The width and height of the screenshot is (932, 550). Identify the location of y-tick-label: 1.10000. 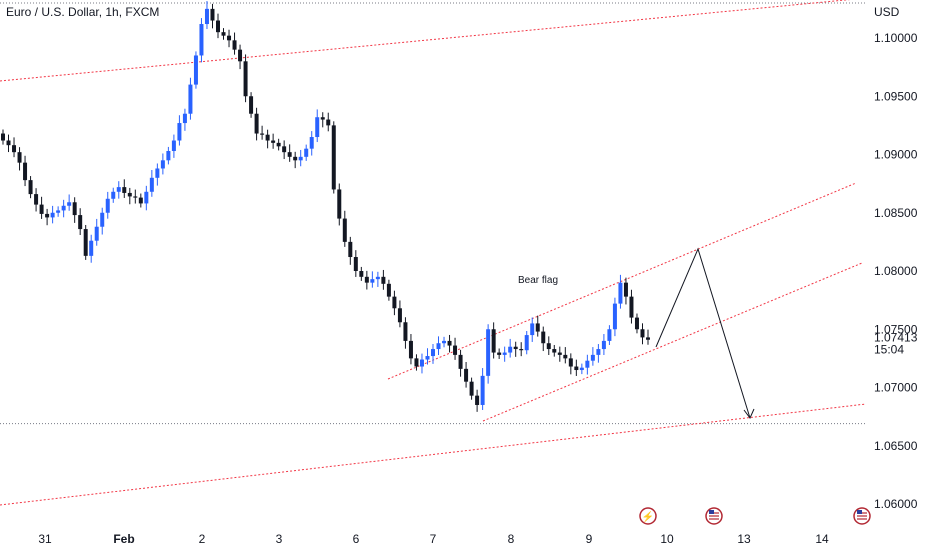
(896, 38).